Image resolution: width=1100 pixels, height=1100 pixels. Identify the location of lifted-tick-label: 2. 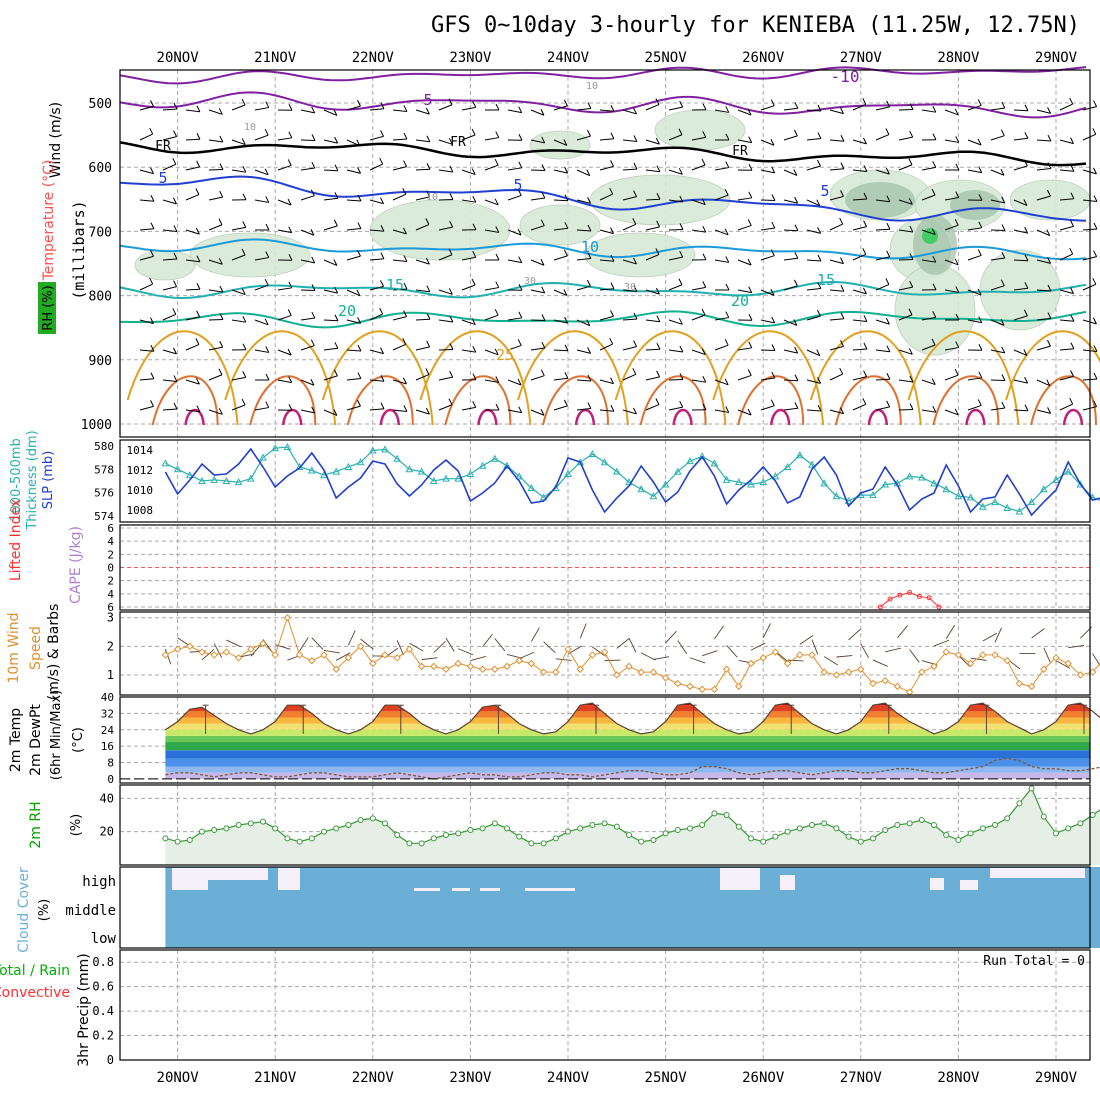
(110, 554).